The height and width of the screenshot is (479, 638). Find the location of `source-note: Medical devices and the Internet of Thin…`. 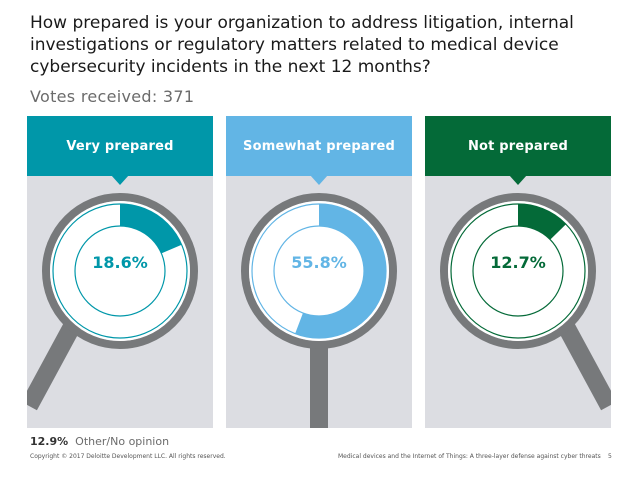

source-note: Medical devices and the Internet of Thin… is located at coordinates (469, 456).